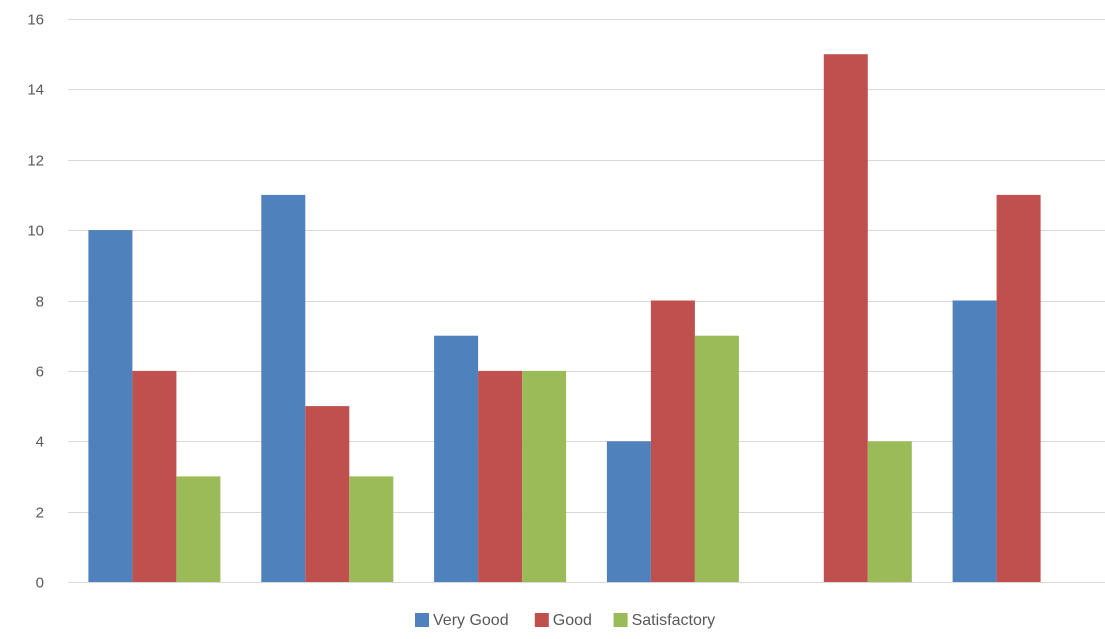 Image resolution: width=1105 pixels, height=639 pixels. What do you see at coordinates (471, 620) in the screenshot?
I see `legend-label: Very Good` at bounding box center [471, 620].